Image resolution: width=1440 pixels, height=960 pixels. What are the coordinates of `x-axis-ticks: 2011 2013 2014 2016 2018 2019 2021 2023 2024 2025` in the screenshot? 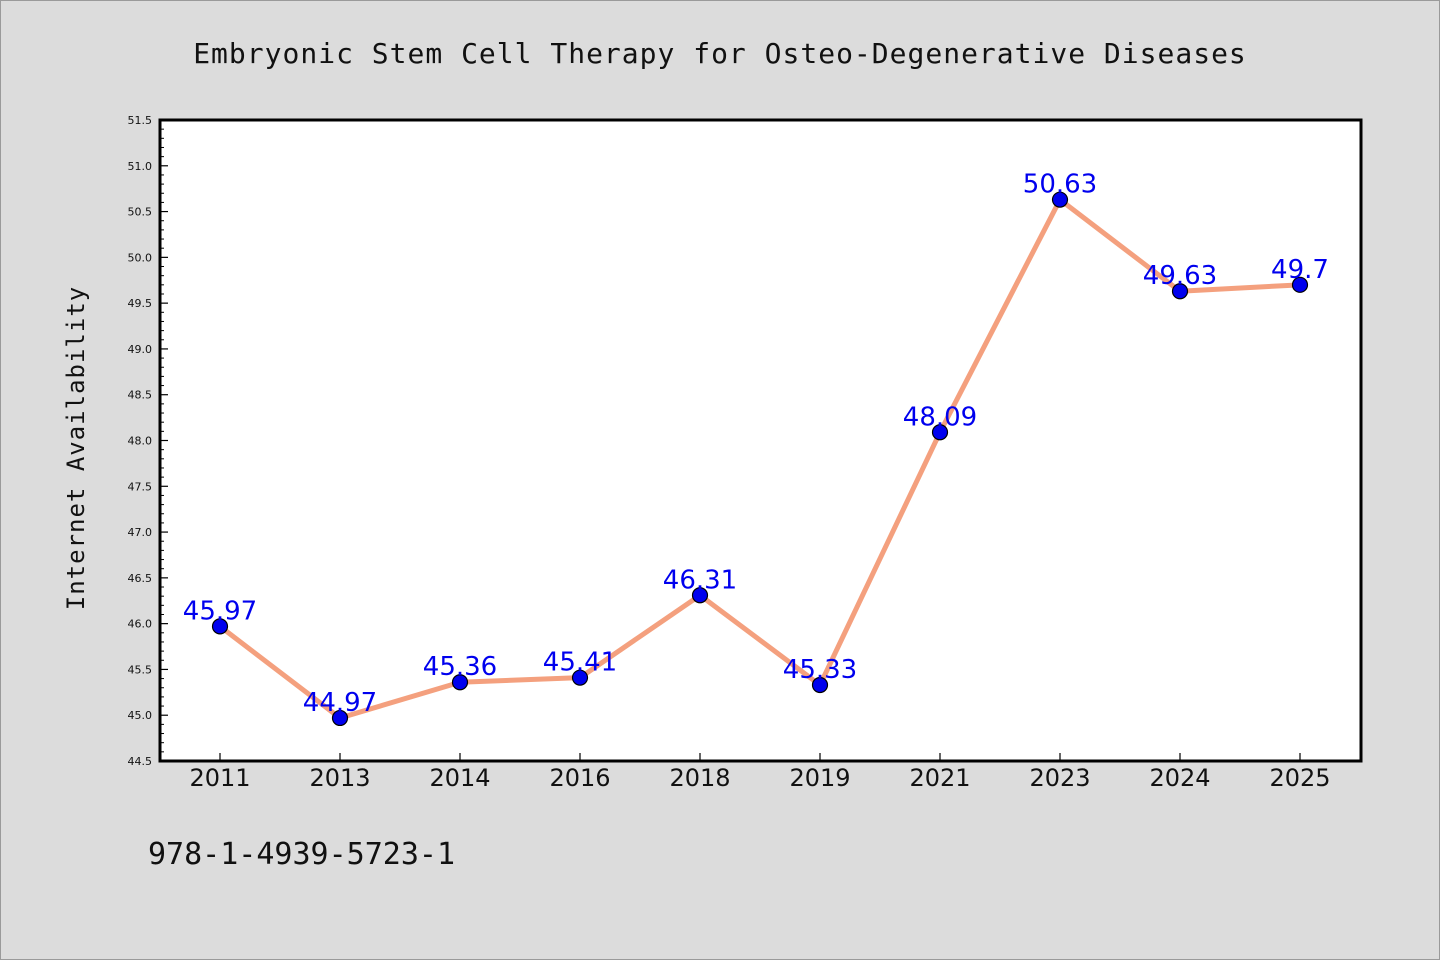 It's located at (760, 772).